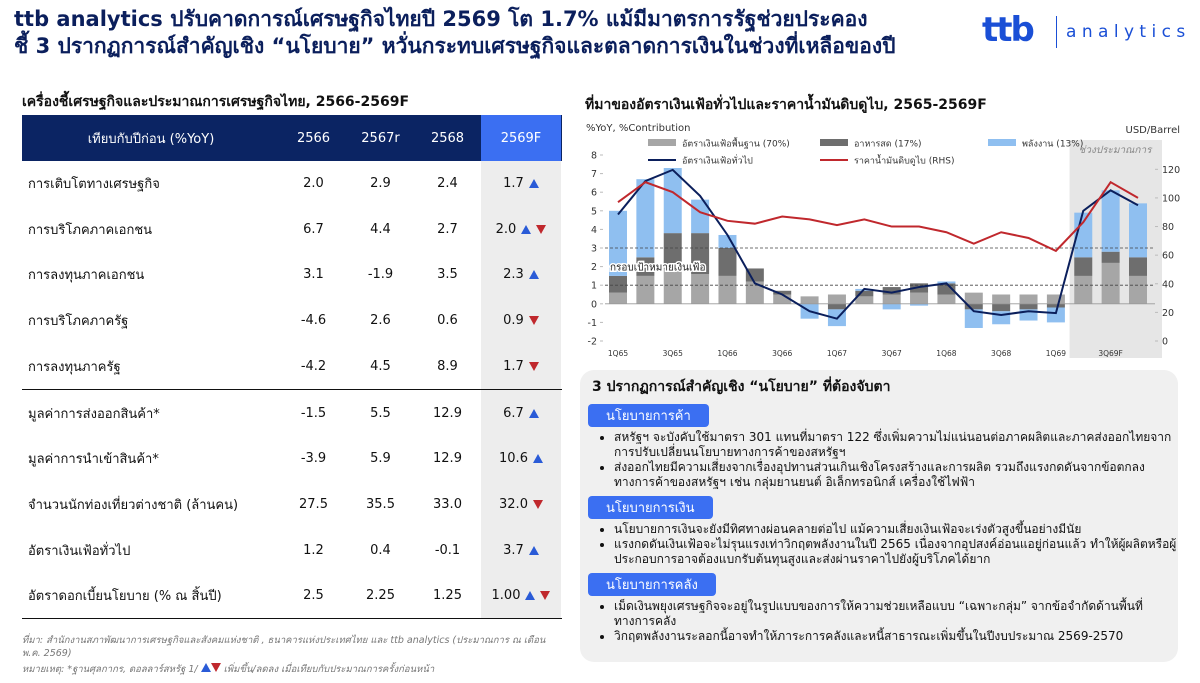  I want to click on forecast-cell: 3.7, so click(521, 550).